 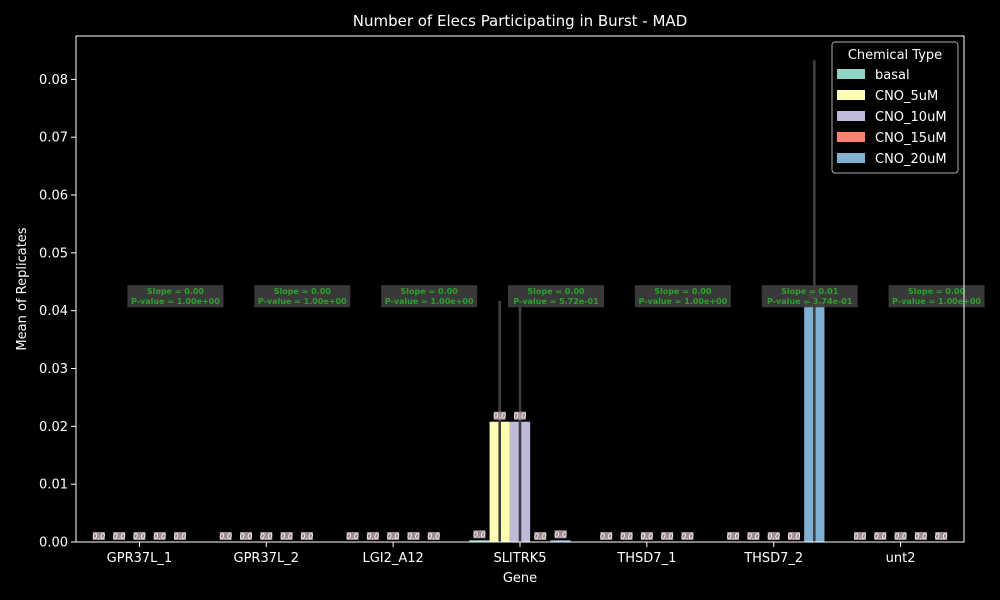 What do you see at coordinates (53, 196) in the screenshot?
I see `y-tick-label: 0.06` at bounding box center [53, 196].